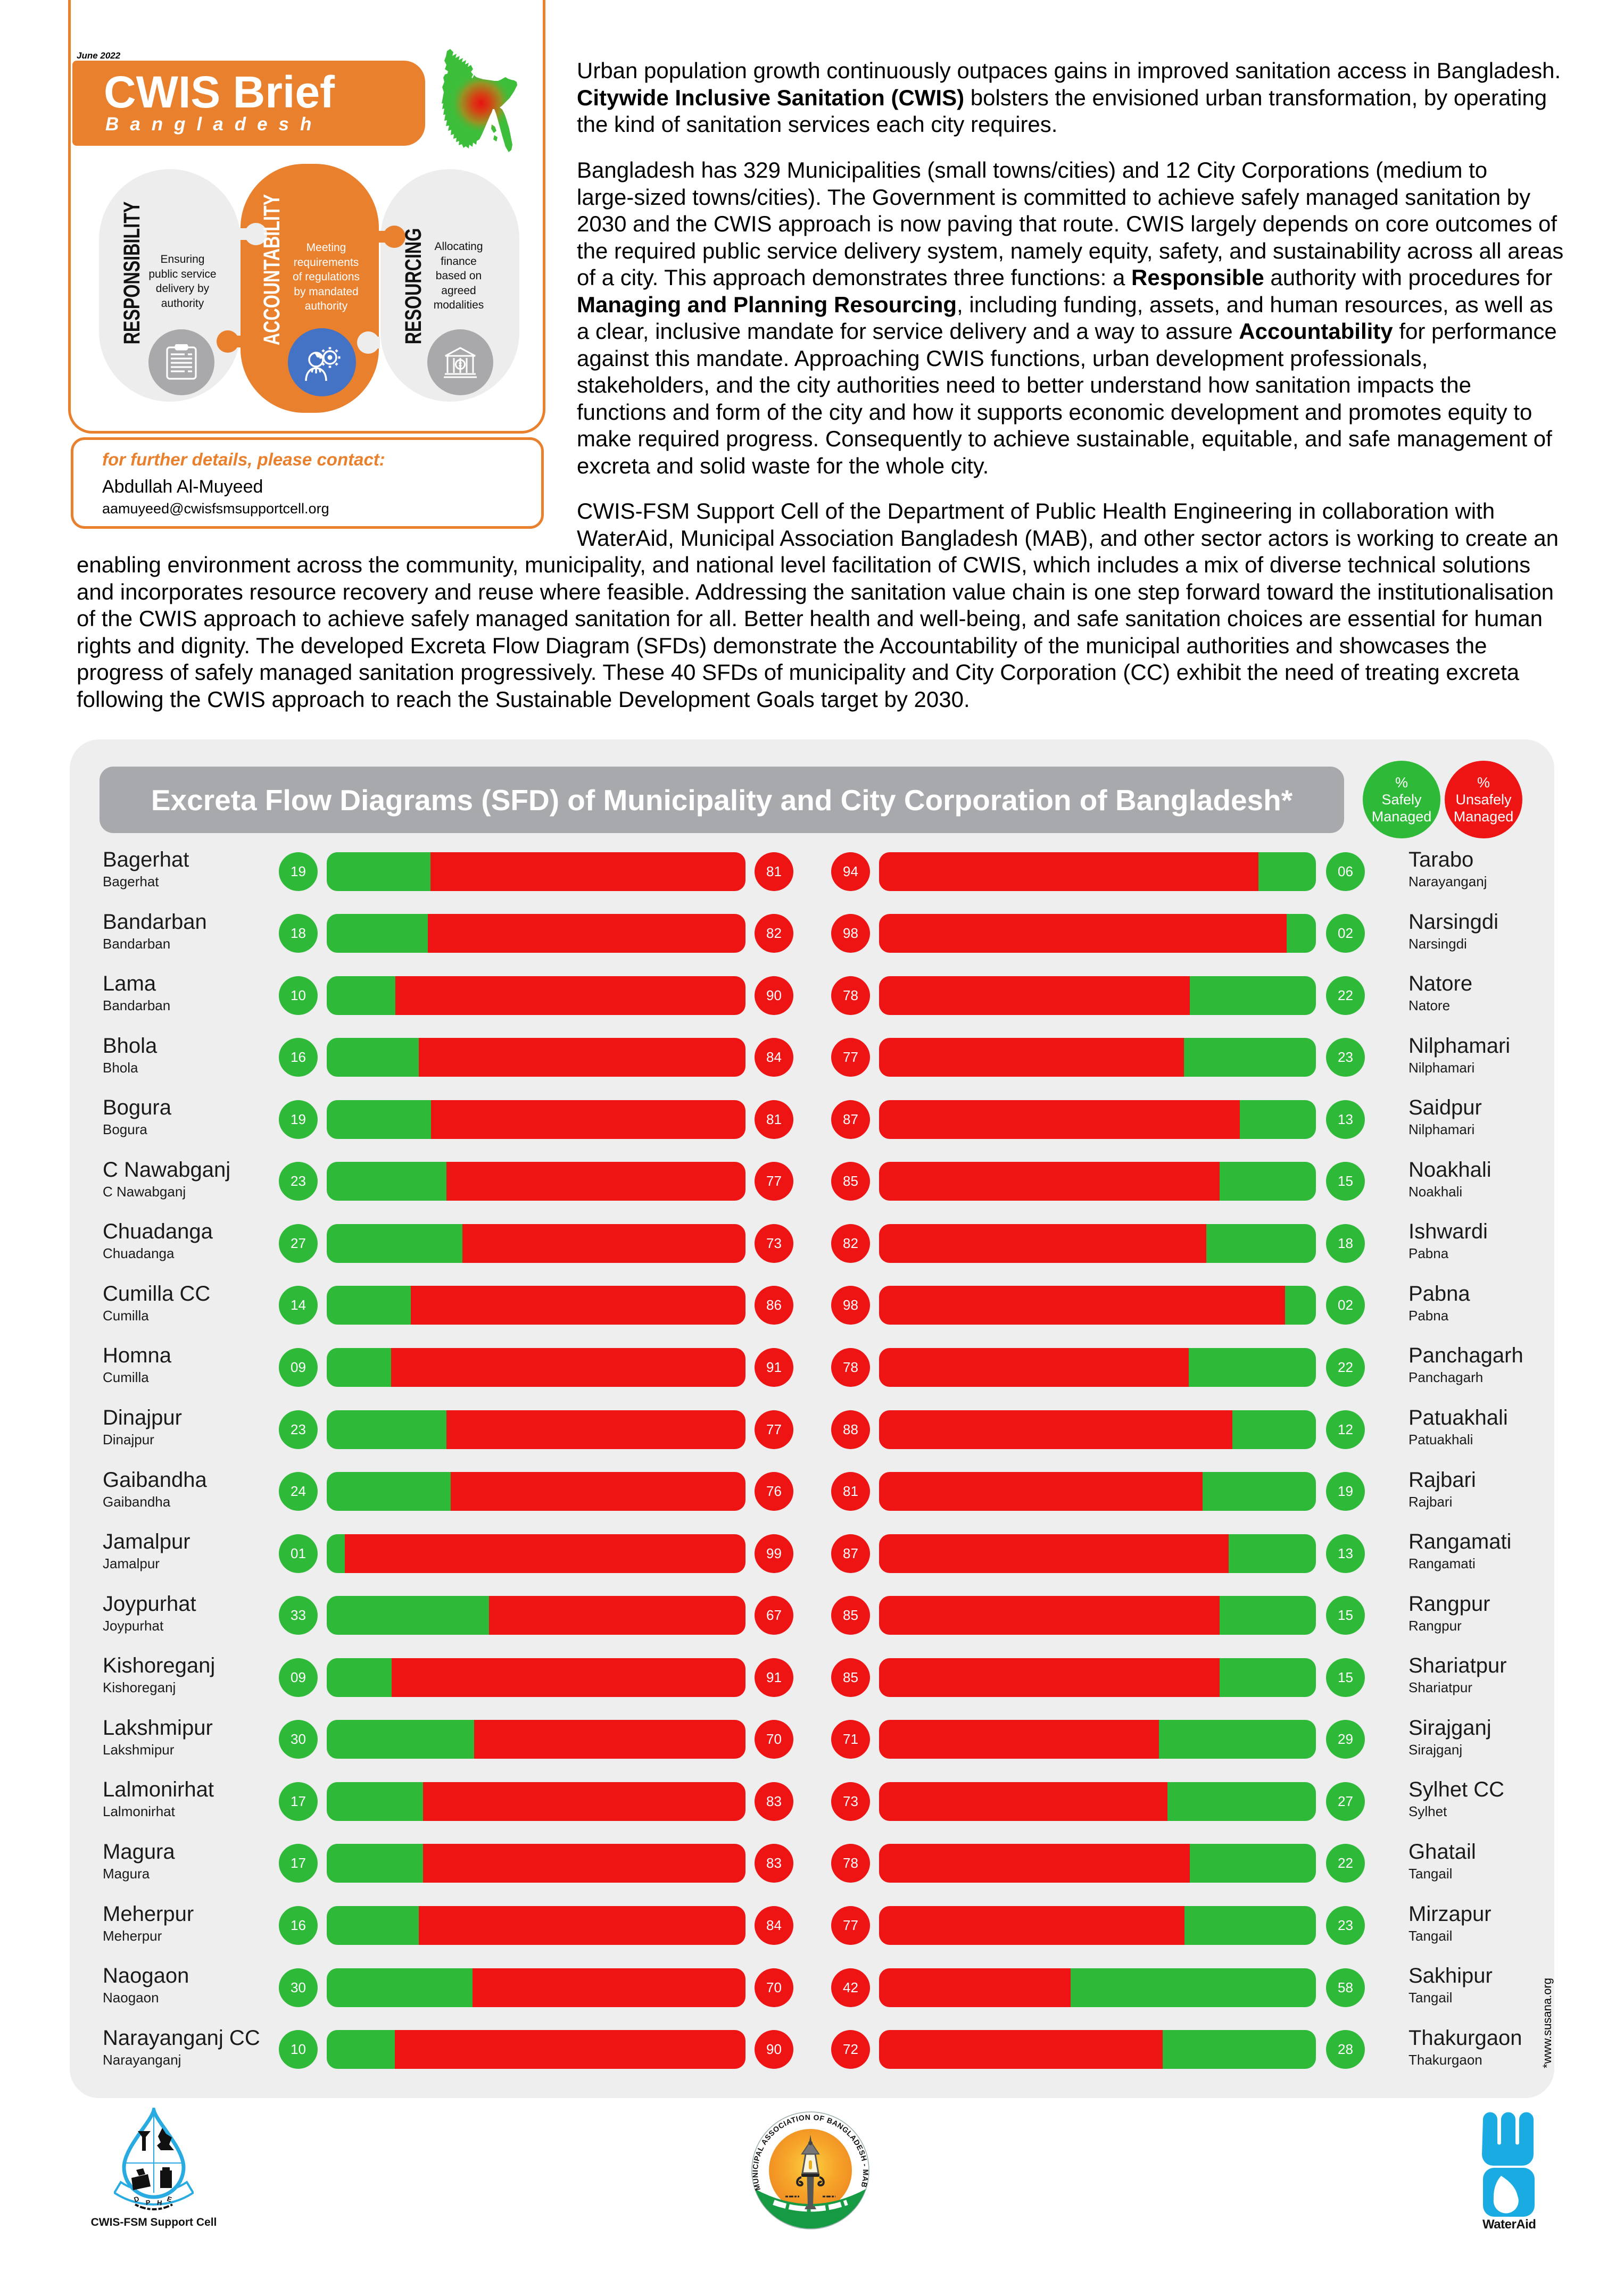 The width and height of the screenshot is (1624, 2296). Describe the element at coordinates (159, 2203) in the screenshot. I see `svg-text: H` at that location.